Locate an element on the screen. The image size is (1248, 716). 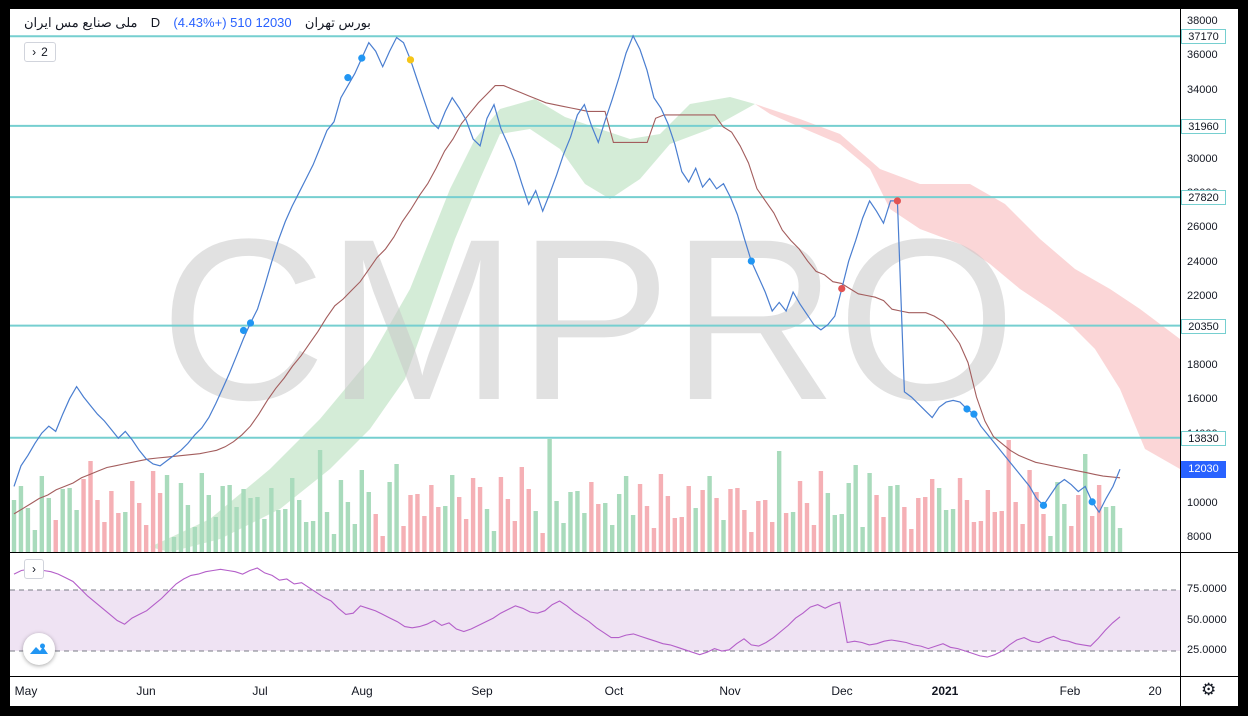
indicators-collapse-button: › 2 is located at coordinates (40, 52).